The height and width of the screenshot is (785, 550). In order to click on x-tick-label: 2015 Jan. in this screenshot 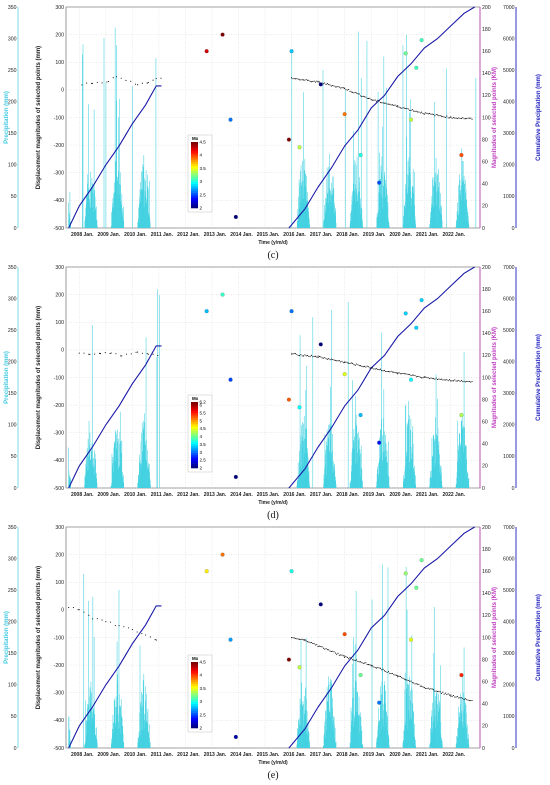, I will do `click(268, 755)`.